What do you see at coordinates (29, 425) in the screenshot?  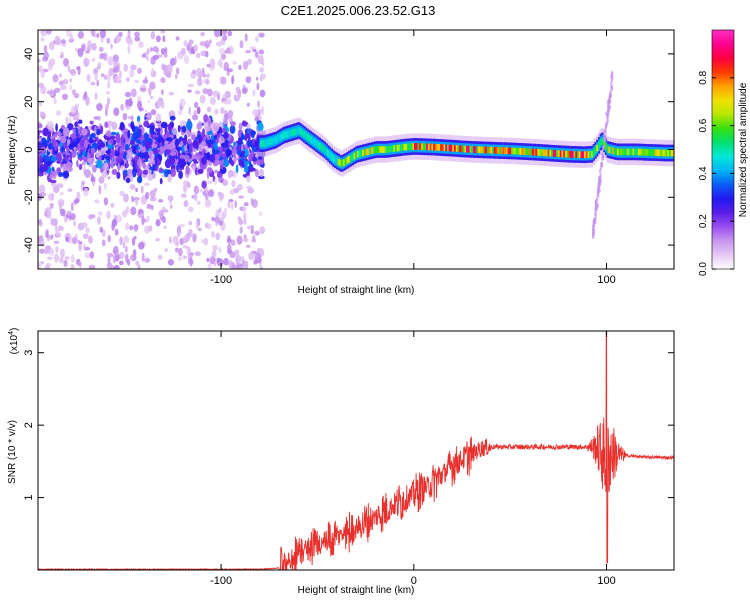 I see `y-tick-label: 2` at bounding box center [29, 425].